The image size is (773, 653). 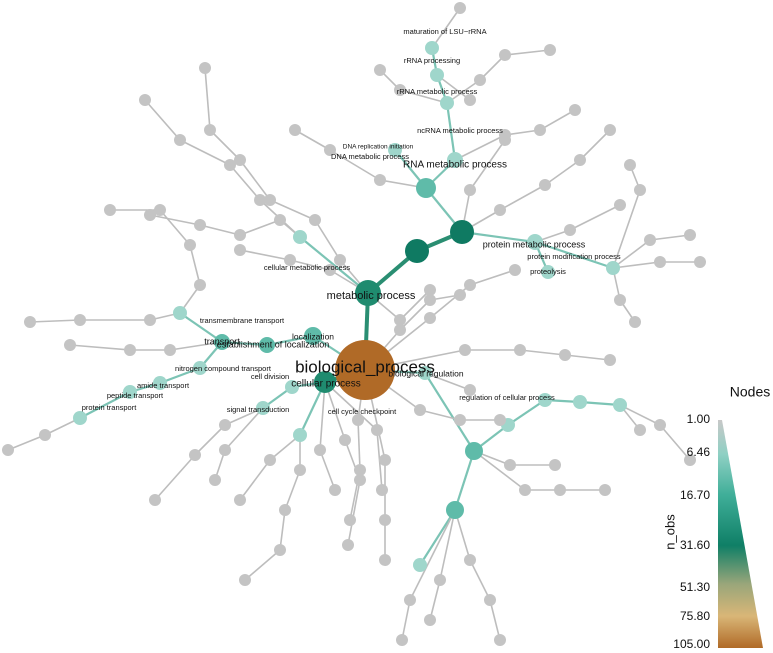 I want to click on node-label: amide transport, so click(x=163, y=385).